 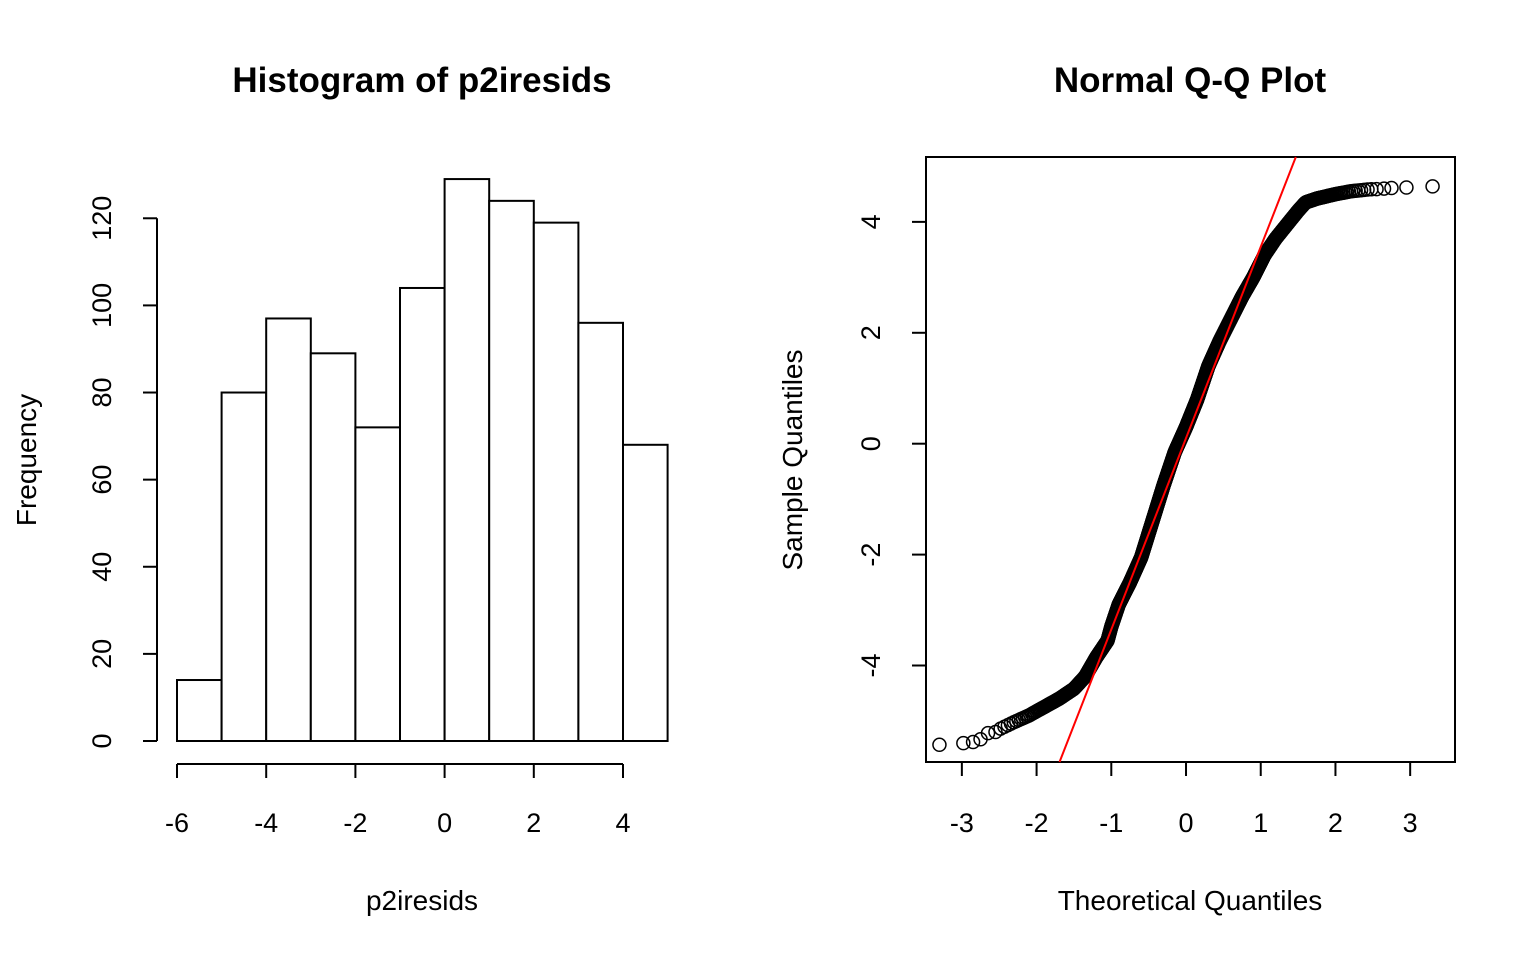 I want to click on histogram-y-tick-label: 100, so click(x=102, y=305).